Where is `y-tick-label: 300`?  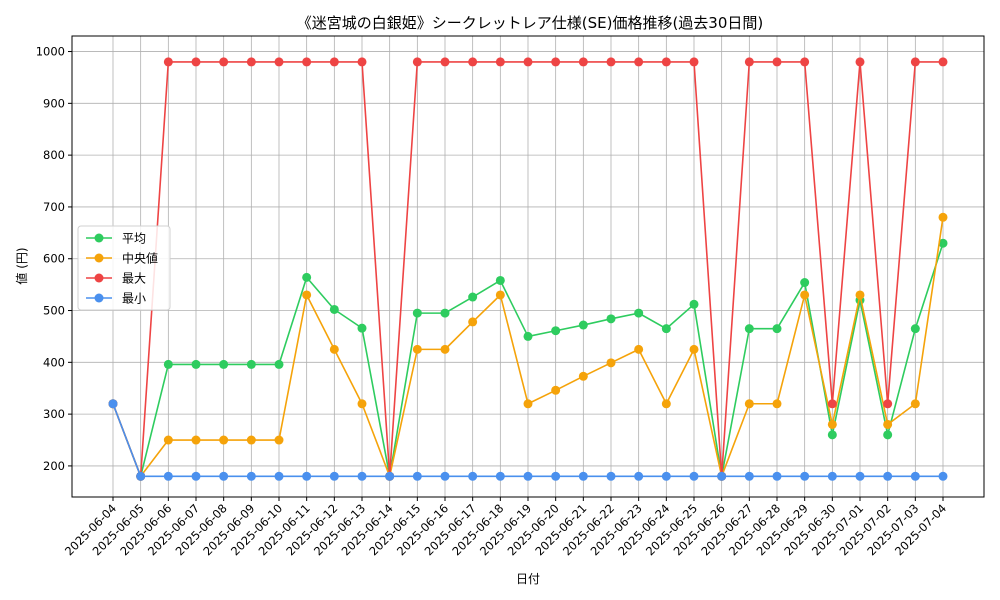
y-tick-label: 300 is located at coordinates (54, 414).